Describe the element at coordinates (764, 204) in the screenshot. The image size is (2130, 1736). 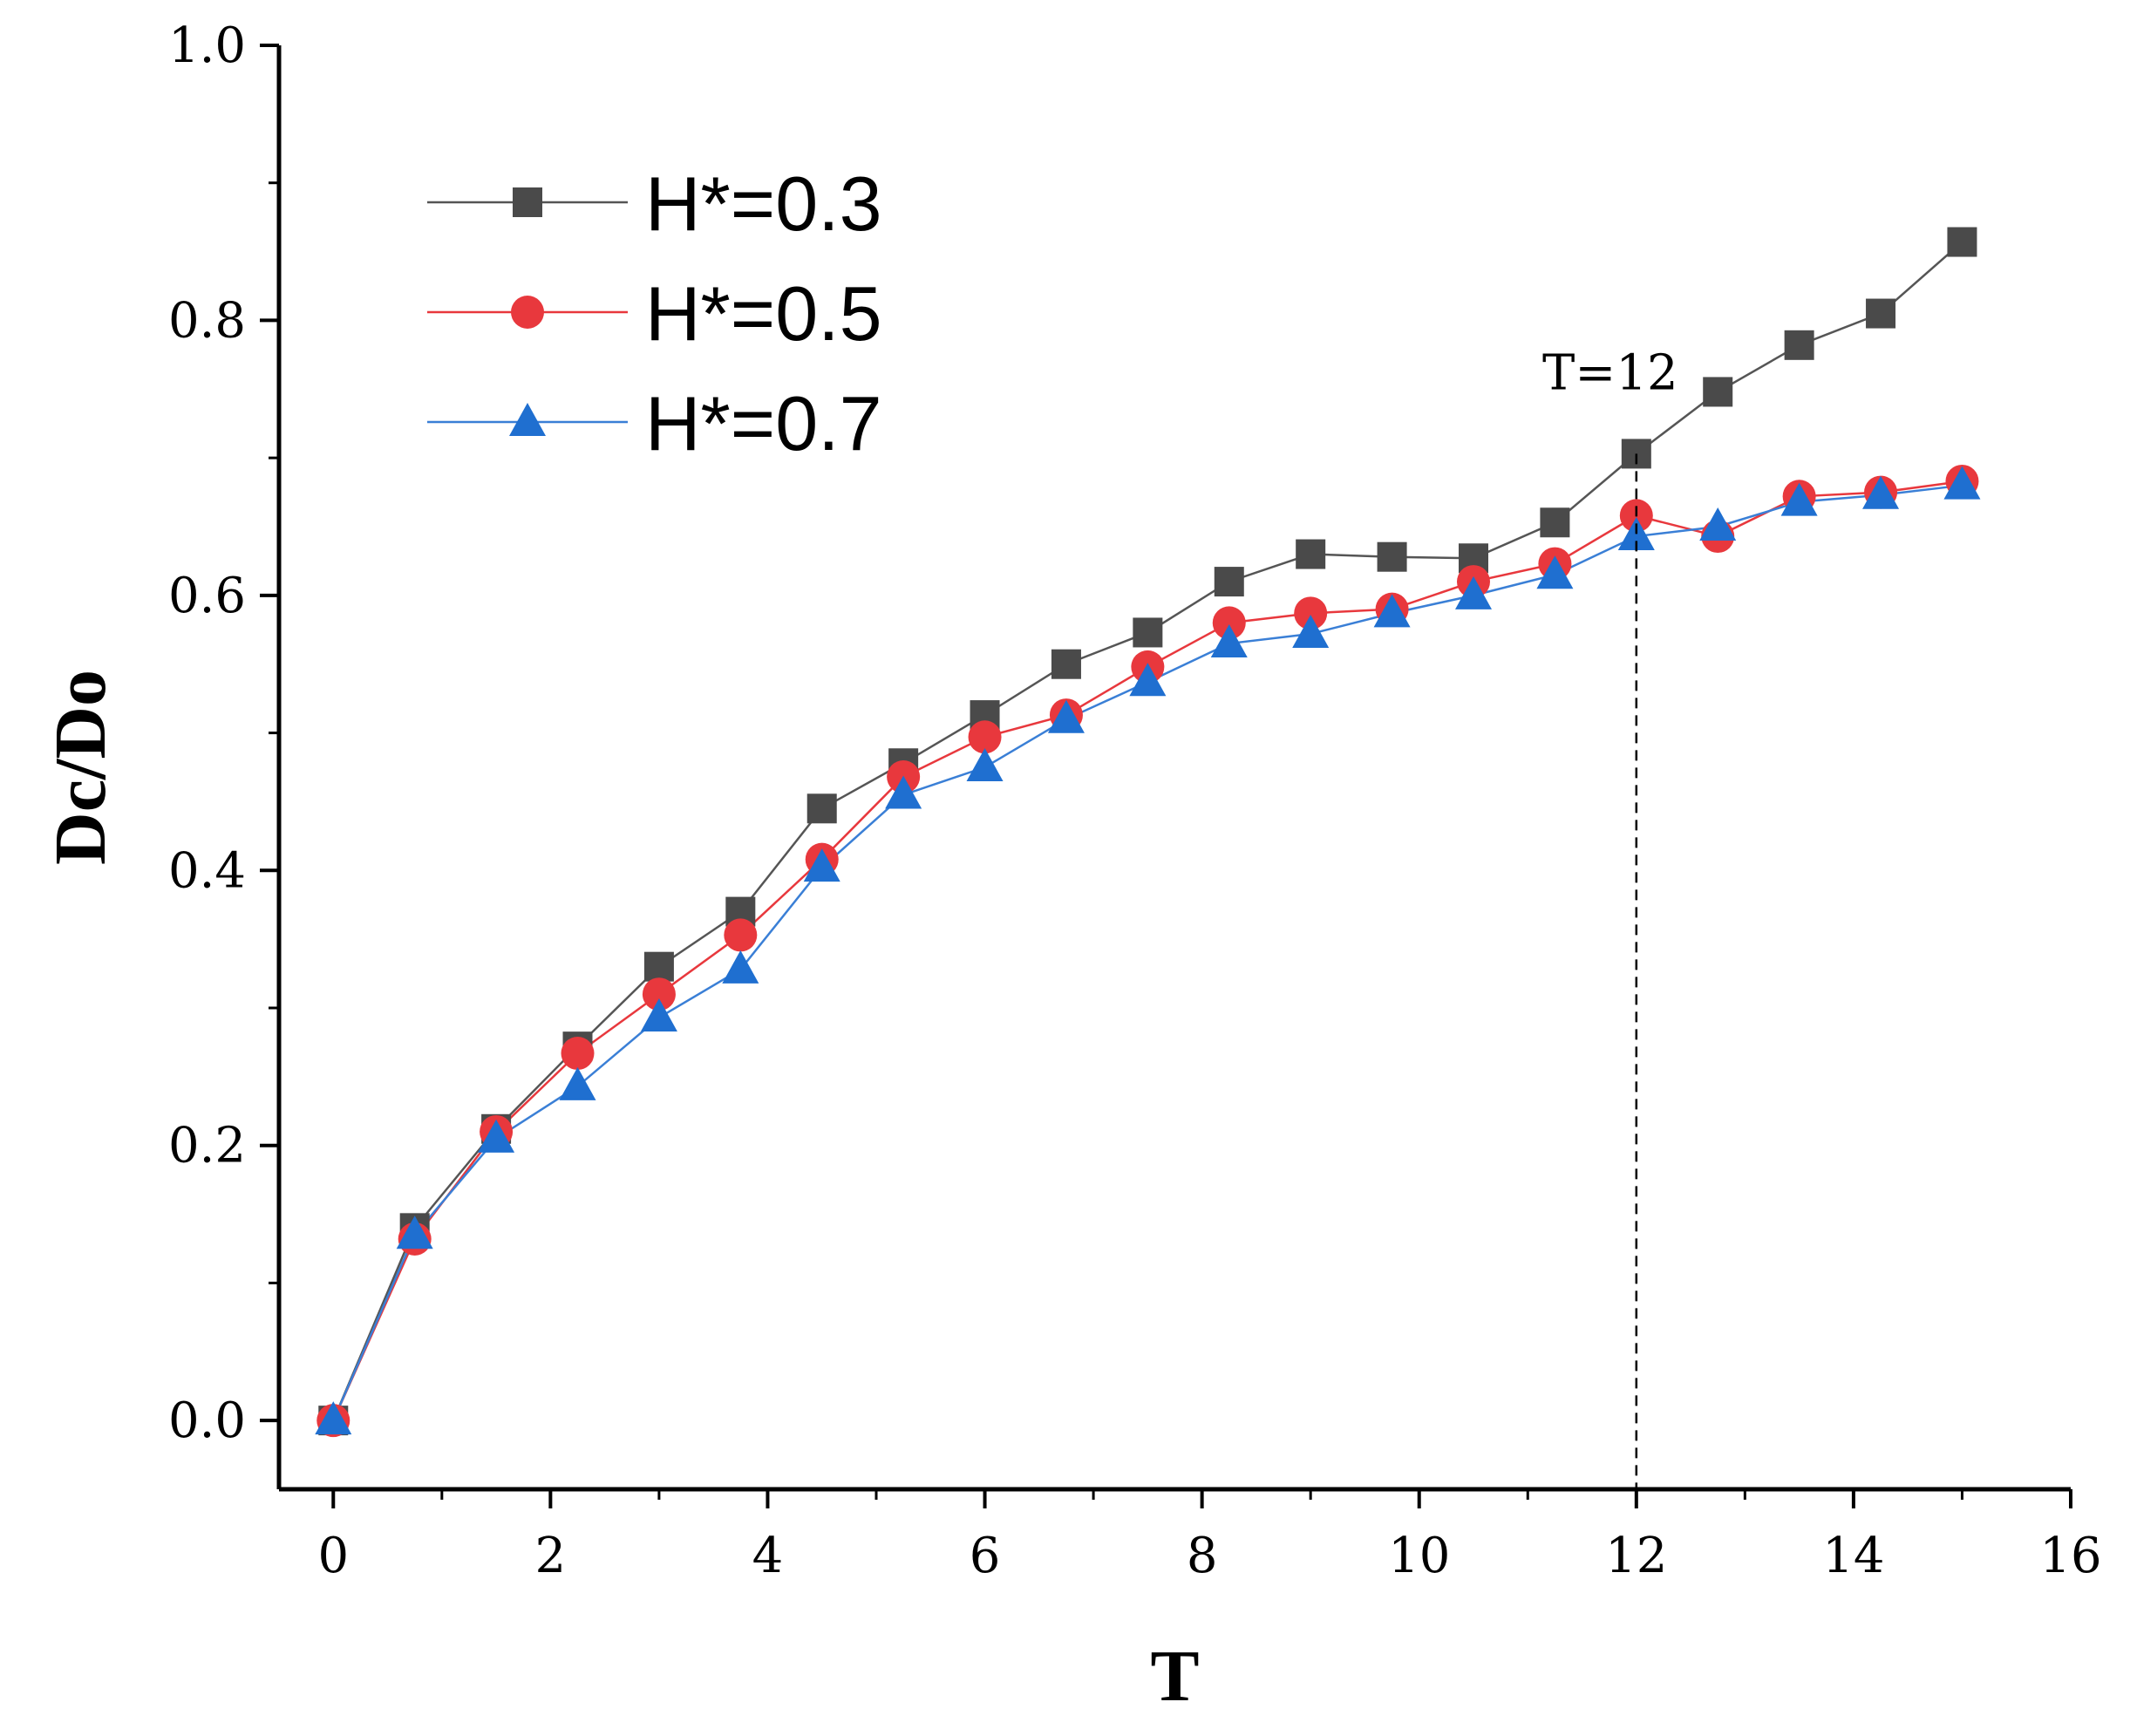
I see `legend-label-1: H*=0.3` at that location.